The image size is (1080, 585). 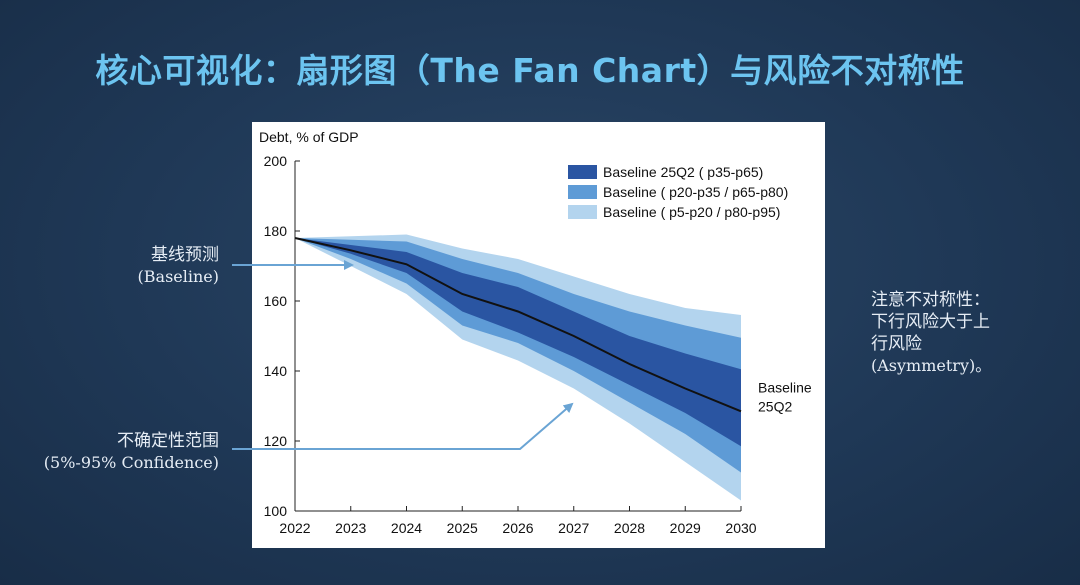 I want to click on x-tick-label: 2027, so click(x=573, y=528).